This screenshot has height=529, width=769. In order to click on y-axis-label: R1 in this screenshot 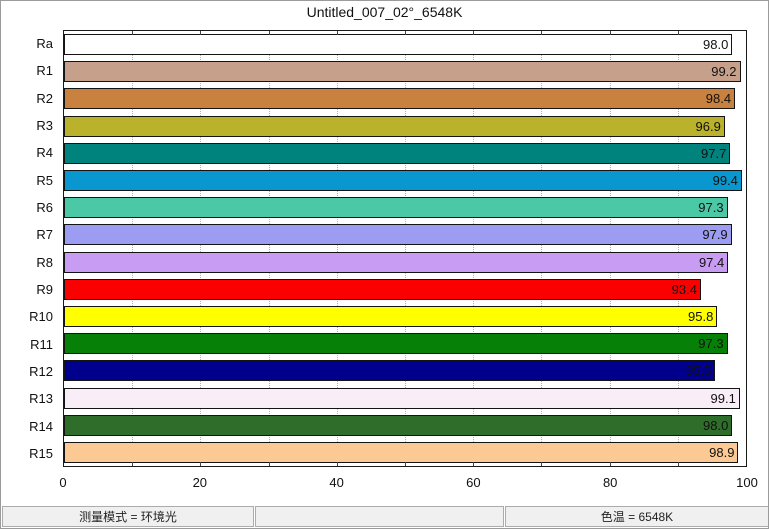, I will do `click(44, 71)`.